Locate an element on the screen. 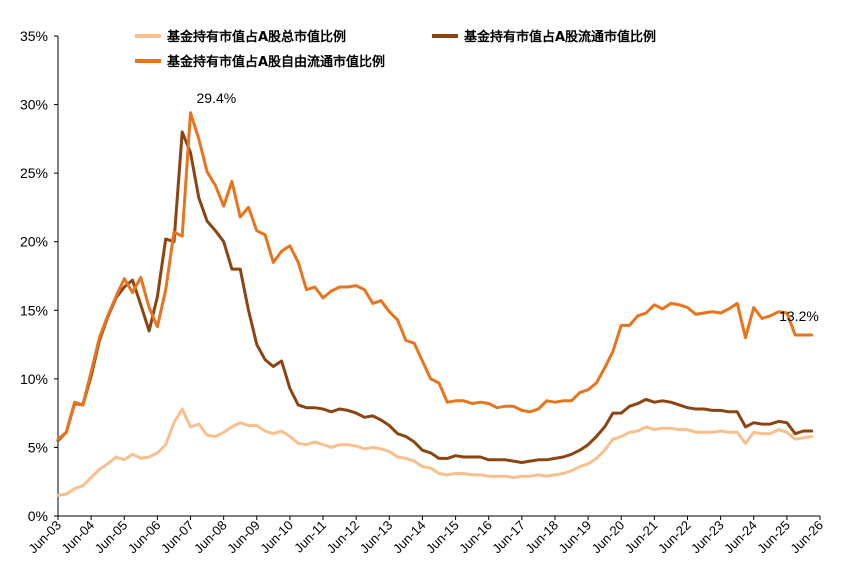  annotation-peak: 29.4% is located at coordinates (217, 98).